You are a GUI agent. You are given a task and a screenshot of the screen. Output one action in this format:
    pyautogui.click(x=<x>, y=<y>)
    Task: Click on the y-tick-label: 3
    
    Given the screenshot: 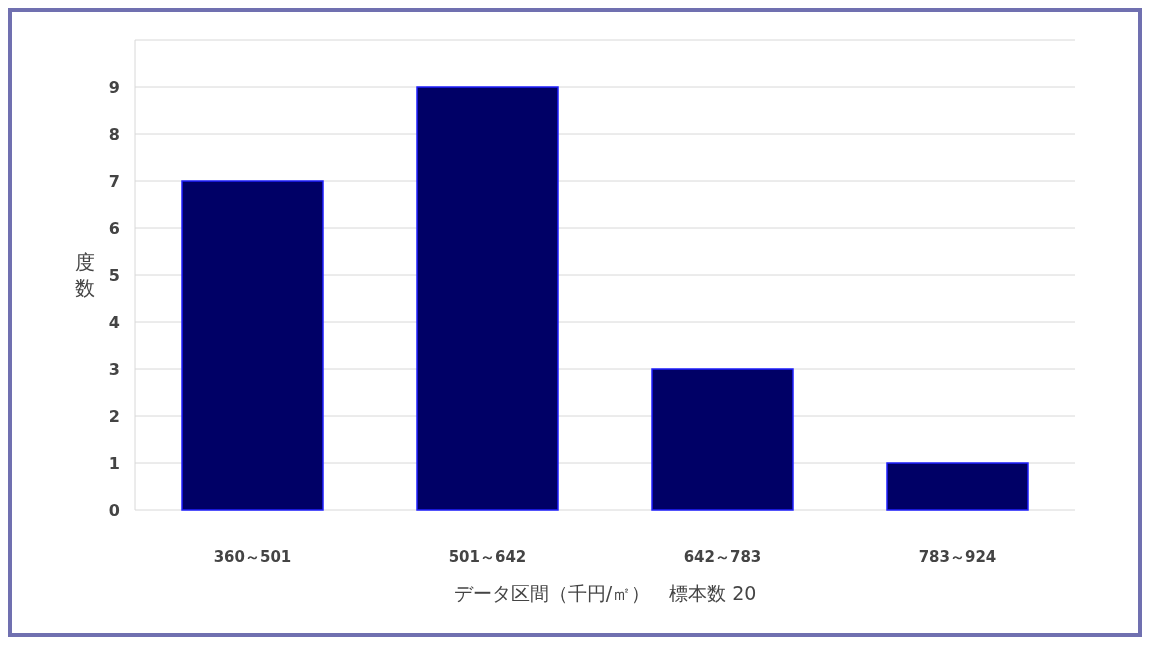 What is the action you would take?
    pyautogui.click(x=114, y=369)
    